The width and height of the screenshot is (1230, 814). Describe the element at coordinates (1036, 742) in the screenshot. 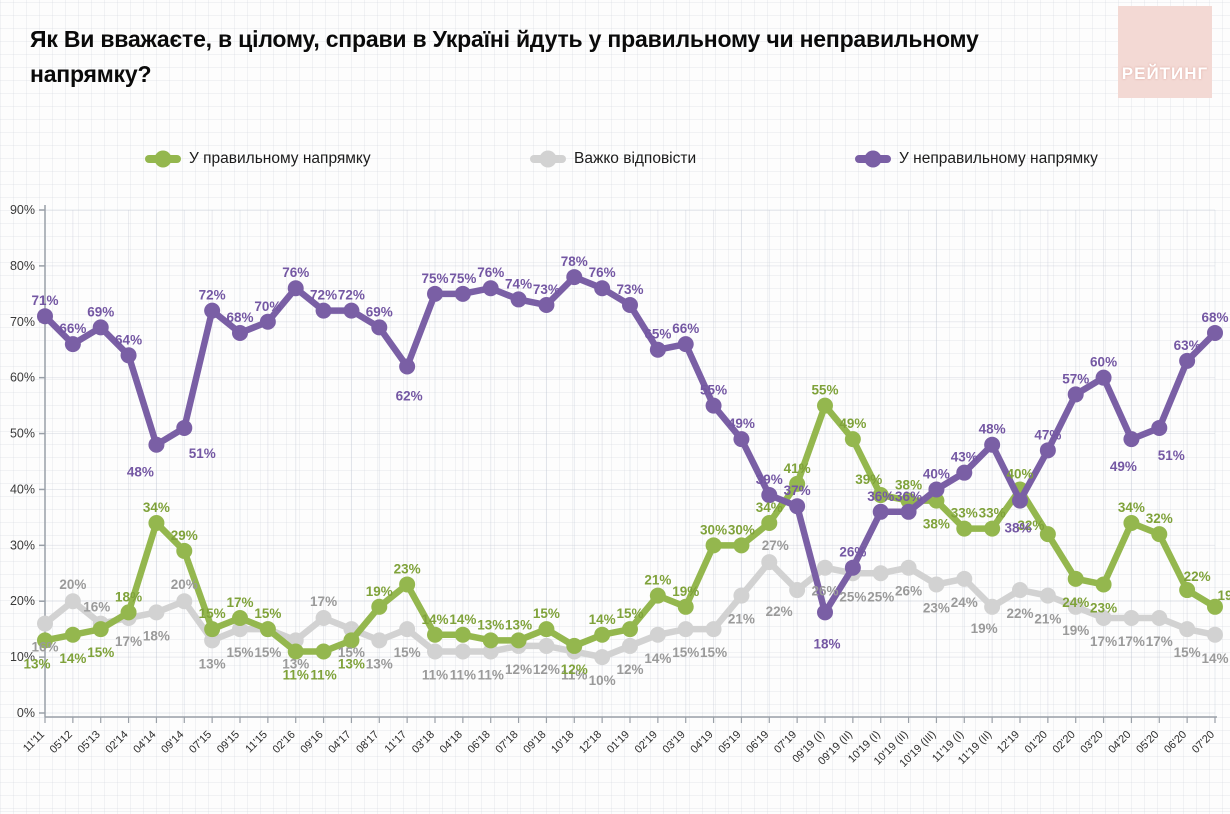

I see `x-tick-label: 01'20` at that location.